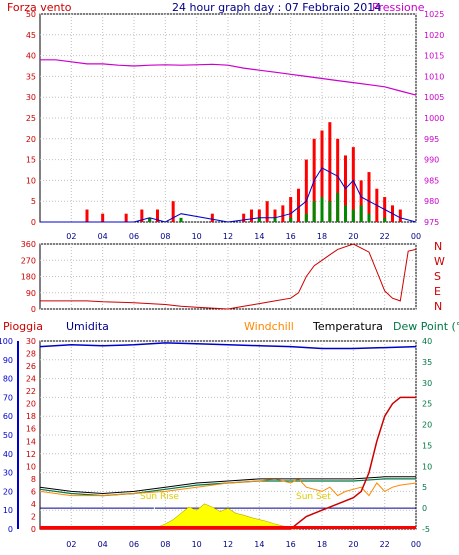 This screenshot has width=459, height=555. Describe the element at coordinates (269, 326) in the screenshot. I see `legend-windchill: Windchill` at that location.